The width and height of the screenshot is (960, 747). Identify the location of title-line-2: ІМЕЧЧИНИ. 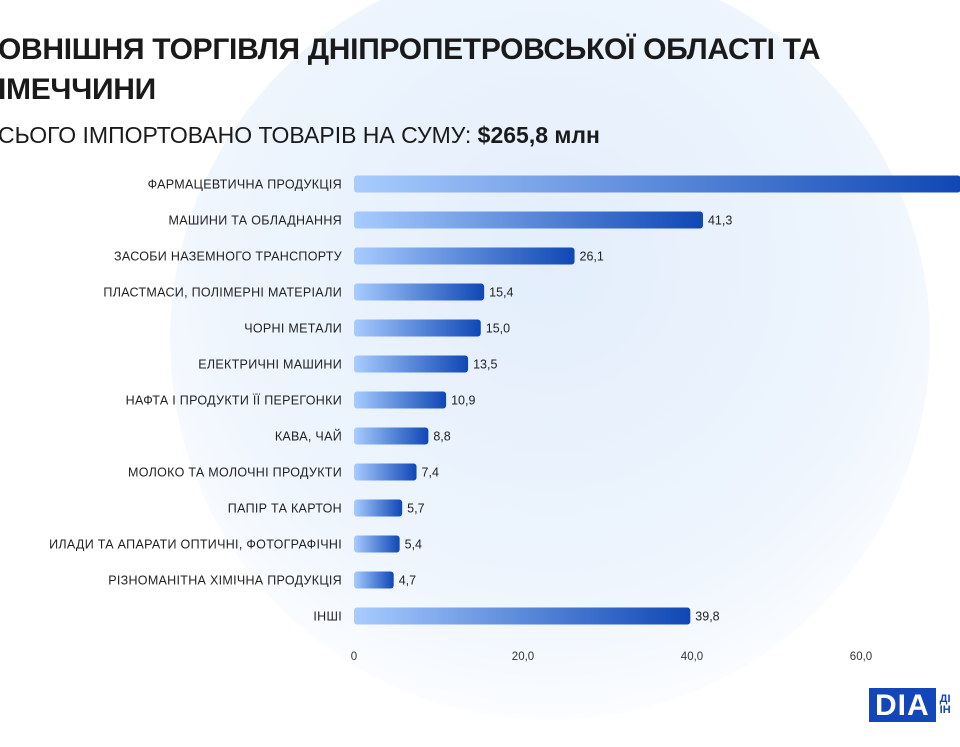
(78, 89).